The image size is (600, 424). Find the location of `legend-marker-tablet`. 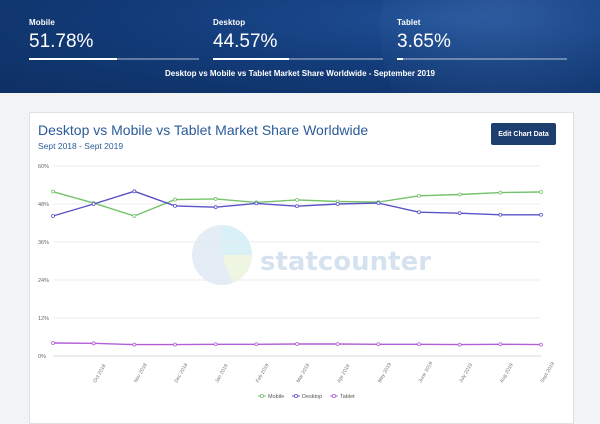

legend-marker-tablet is located at coordinates (333, 395).